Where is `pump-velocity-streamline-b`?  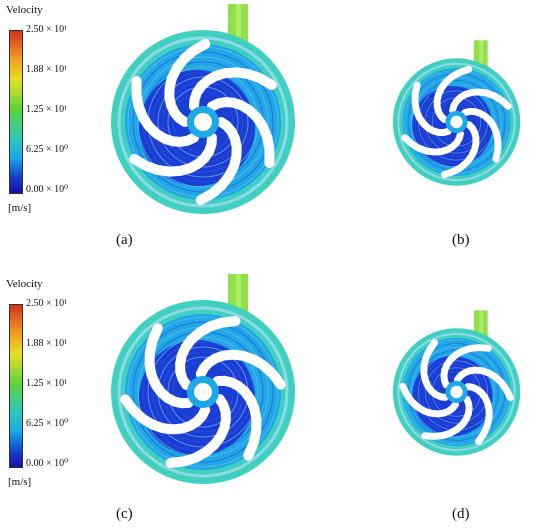 pump-velocity-streamline-b is located at coordinates (456, 113).